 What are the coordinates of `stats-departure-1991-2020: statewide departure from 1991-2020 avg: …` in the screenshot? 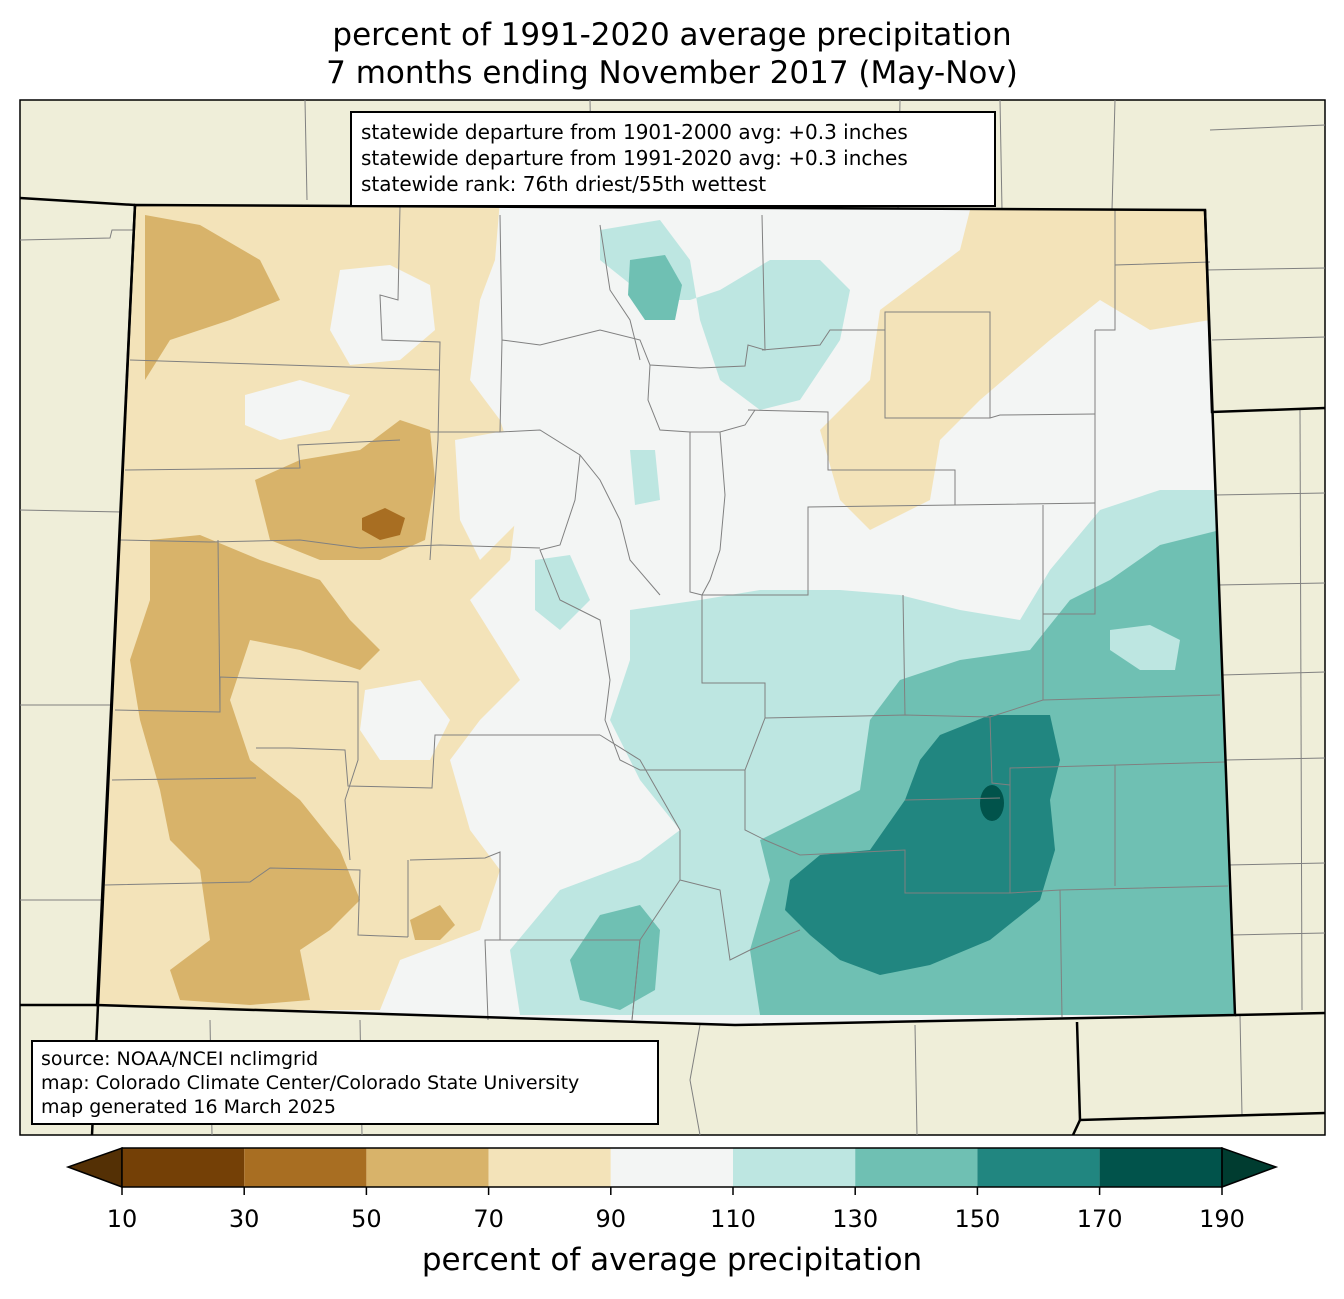 It's located at (634, 158).